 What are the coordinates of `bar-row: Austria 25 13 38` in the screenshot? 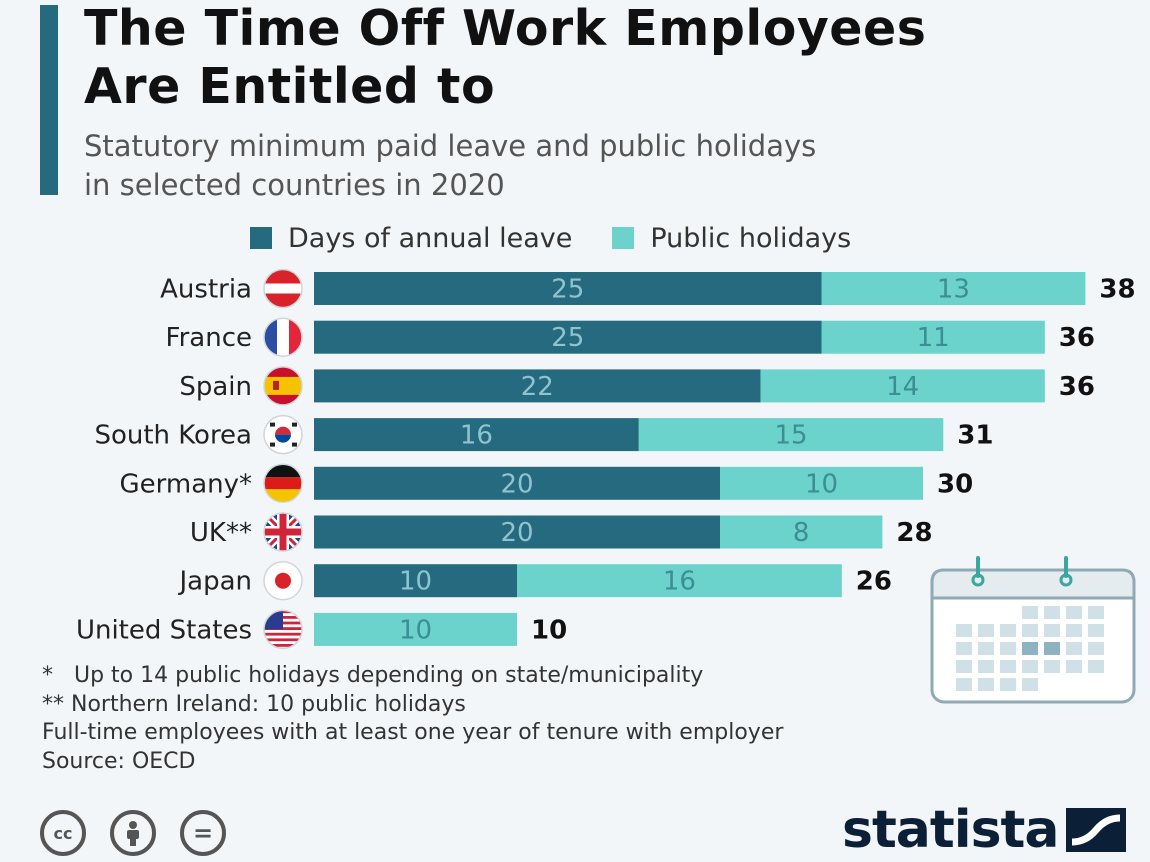 It's located at (648, 288).